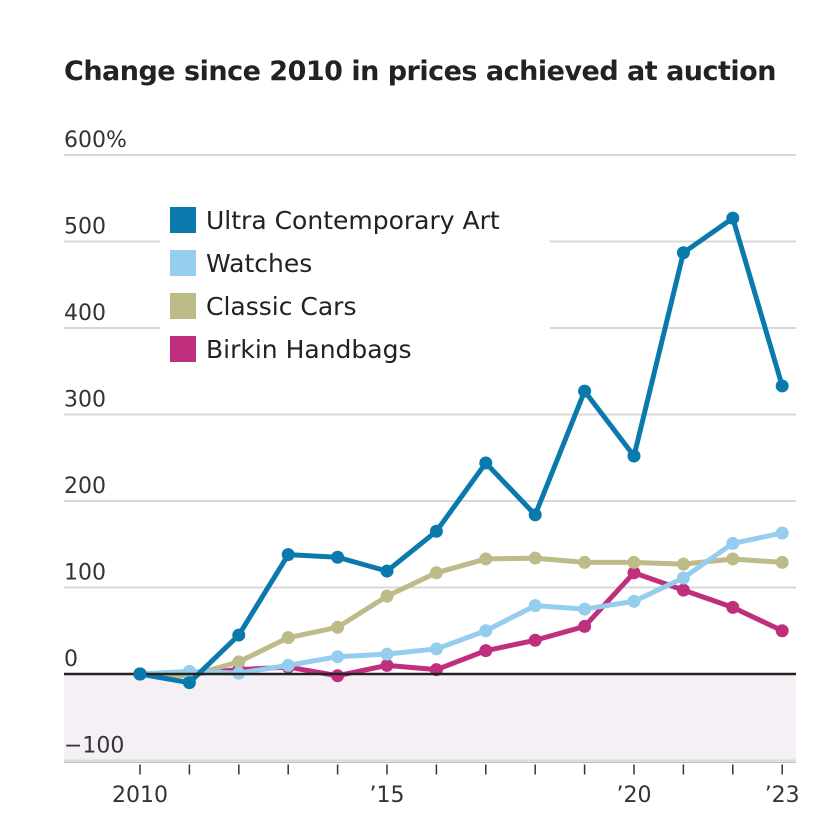  Describe the element at coordinates (85, 486) in the screenshot. I see `y-tick-label: 200` at that location.